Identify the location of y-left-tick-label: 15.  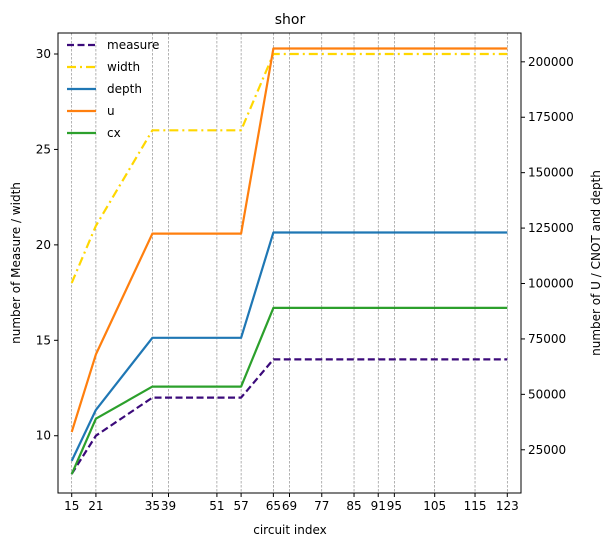
(43, 340).